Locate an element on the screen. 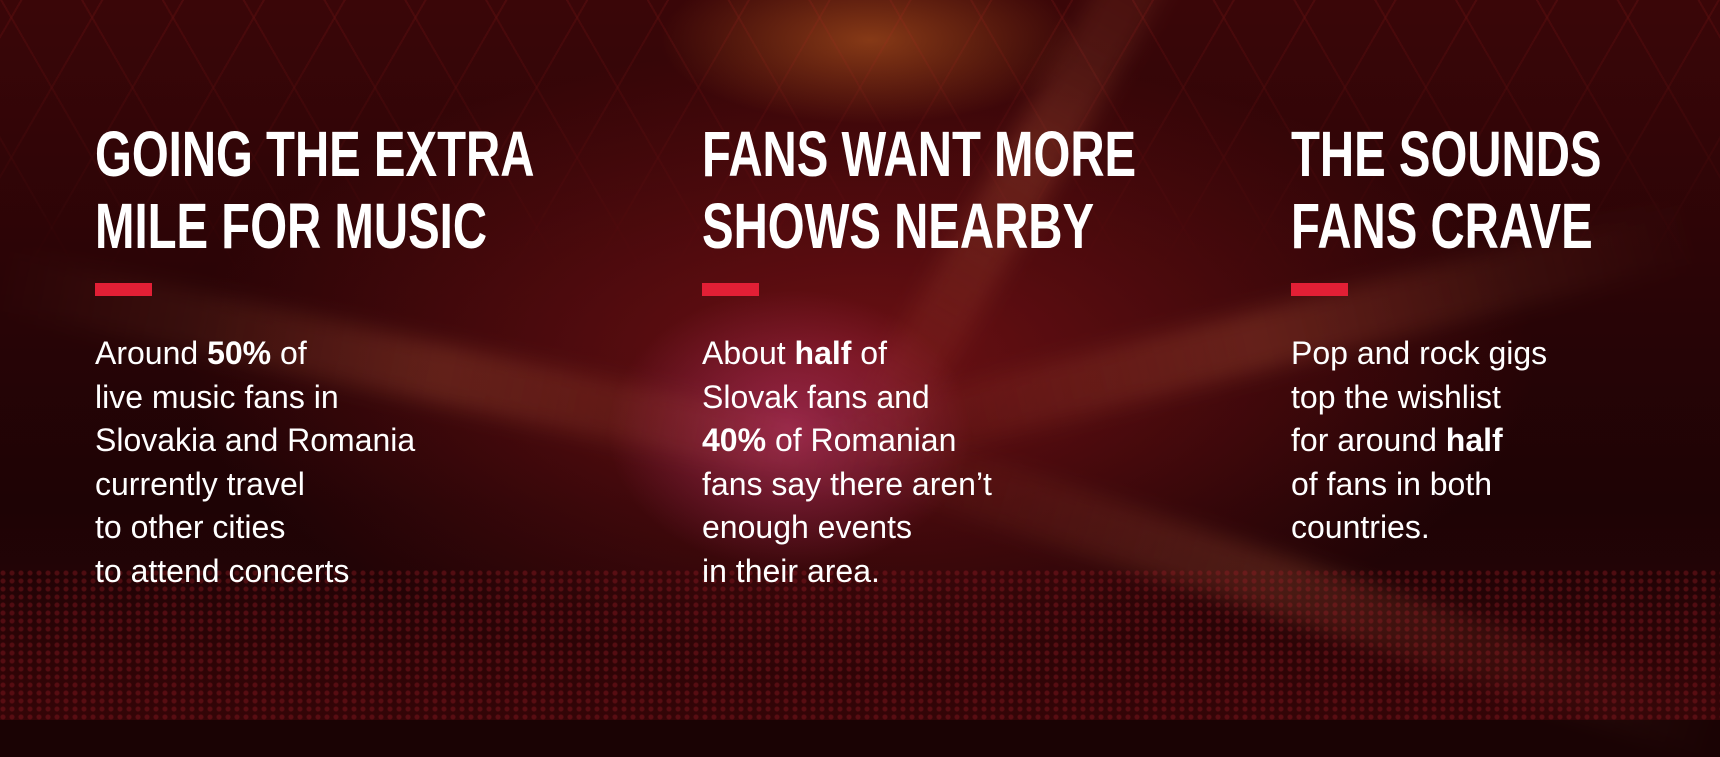  body-line: in their area. is located at coordinates (847, 572).